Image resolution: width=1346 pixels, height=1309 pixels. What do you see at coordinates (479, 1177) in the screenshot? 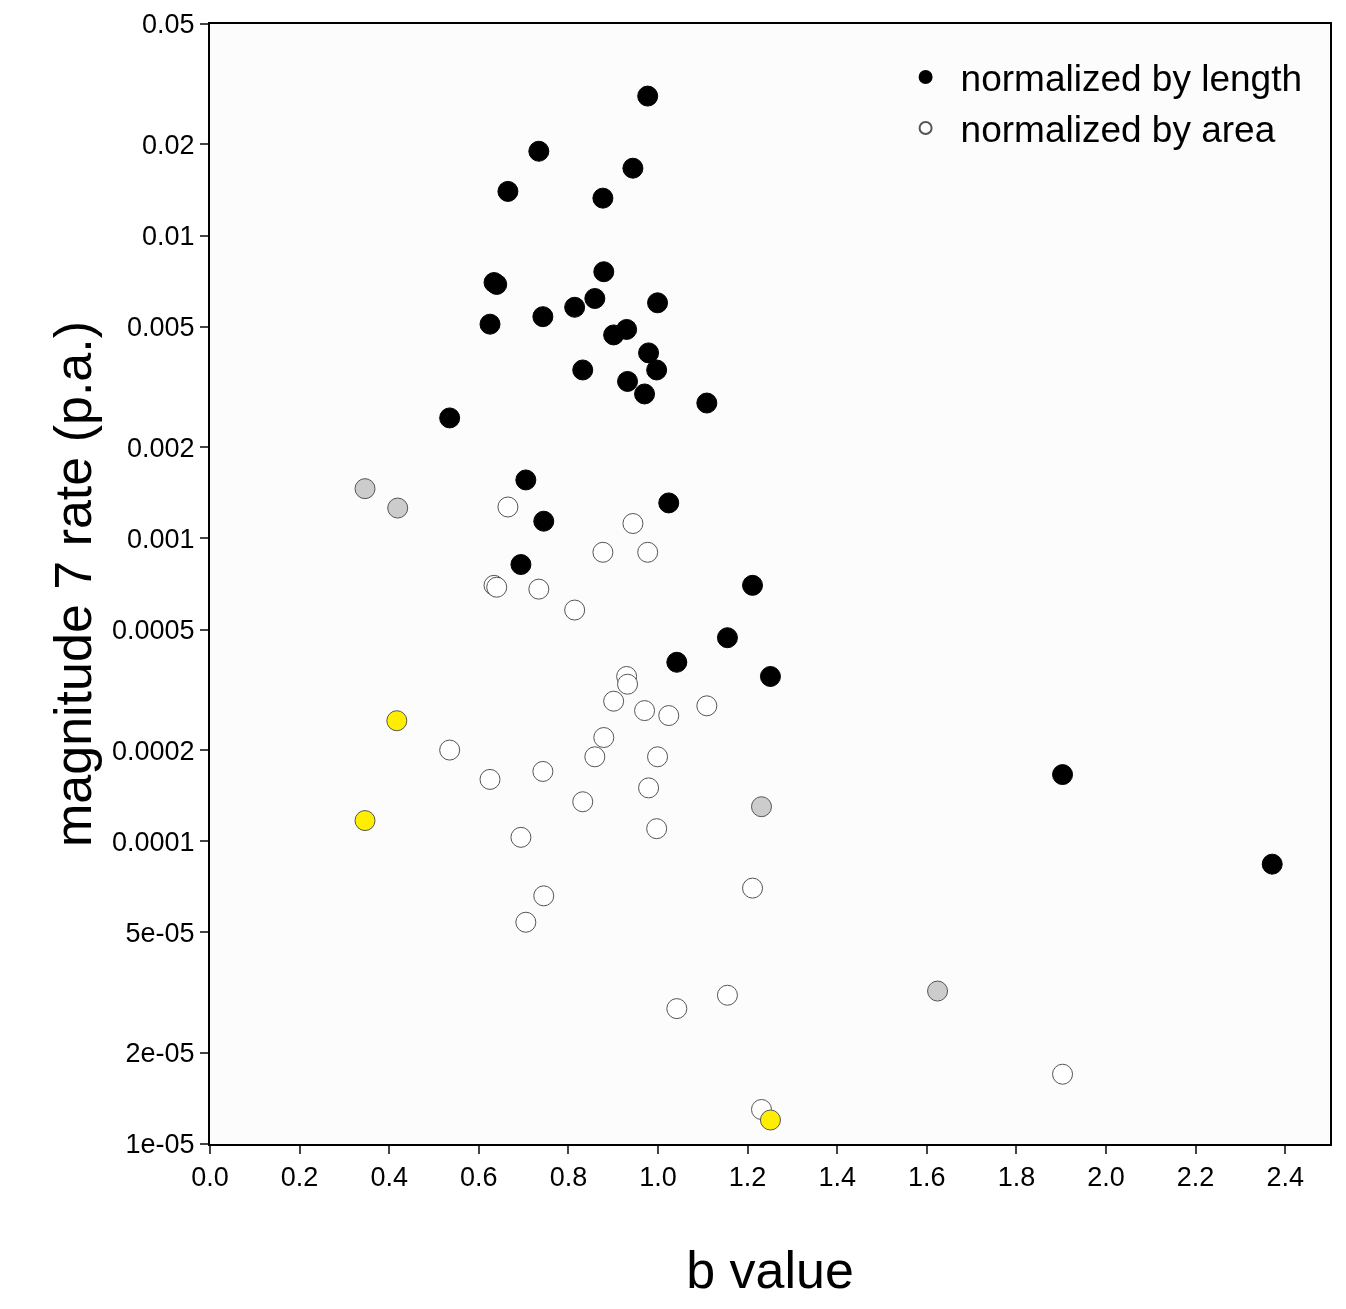
I see `x-tick-label: 0.6` at bounding box center [479, 1177].